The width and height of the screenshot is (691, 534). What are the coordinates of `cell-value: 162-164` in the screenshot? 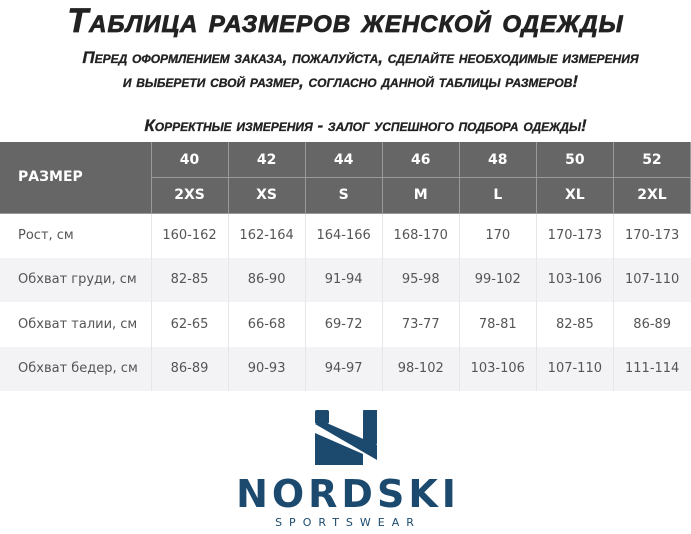 It's located at (266, 235).